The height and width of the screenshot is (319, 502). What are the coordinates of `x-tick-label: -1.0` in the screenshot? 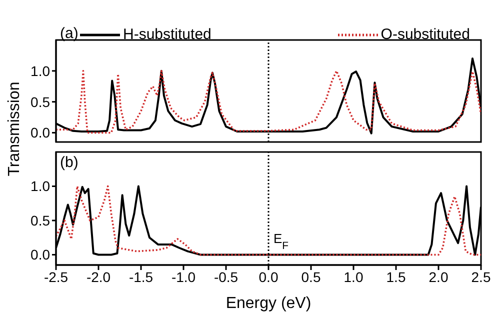 It's located at (183, 276).